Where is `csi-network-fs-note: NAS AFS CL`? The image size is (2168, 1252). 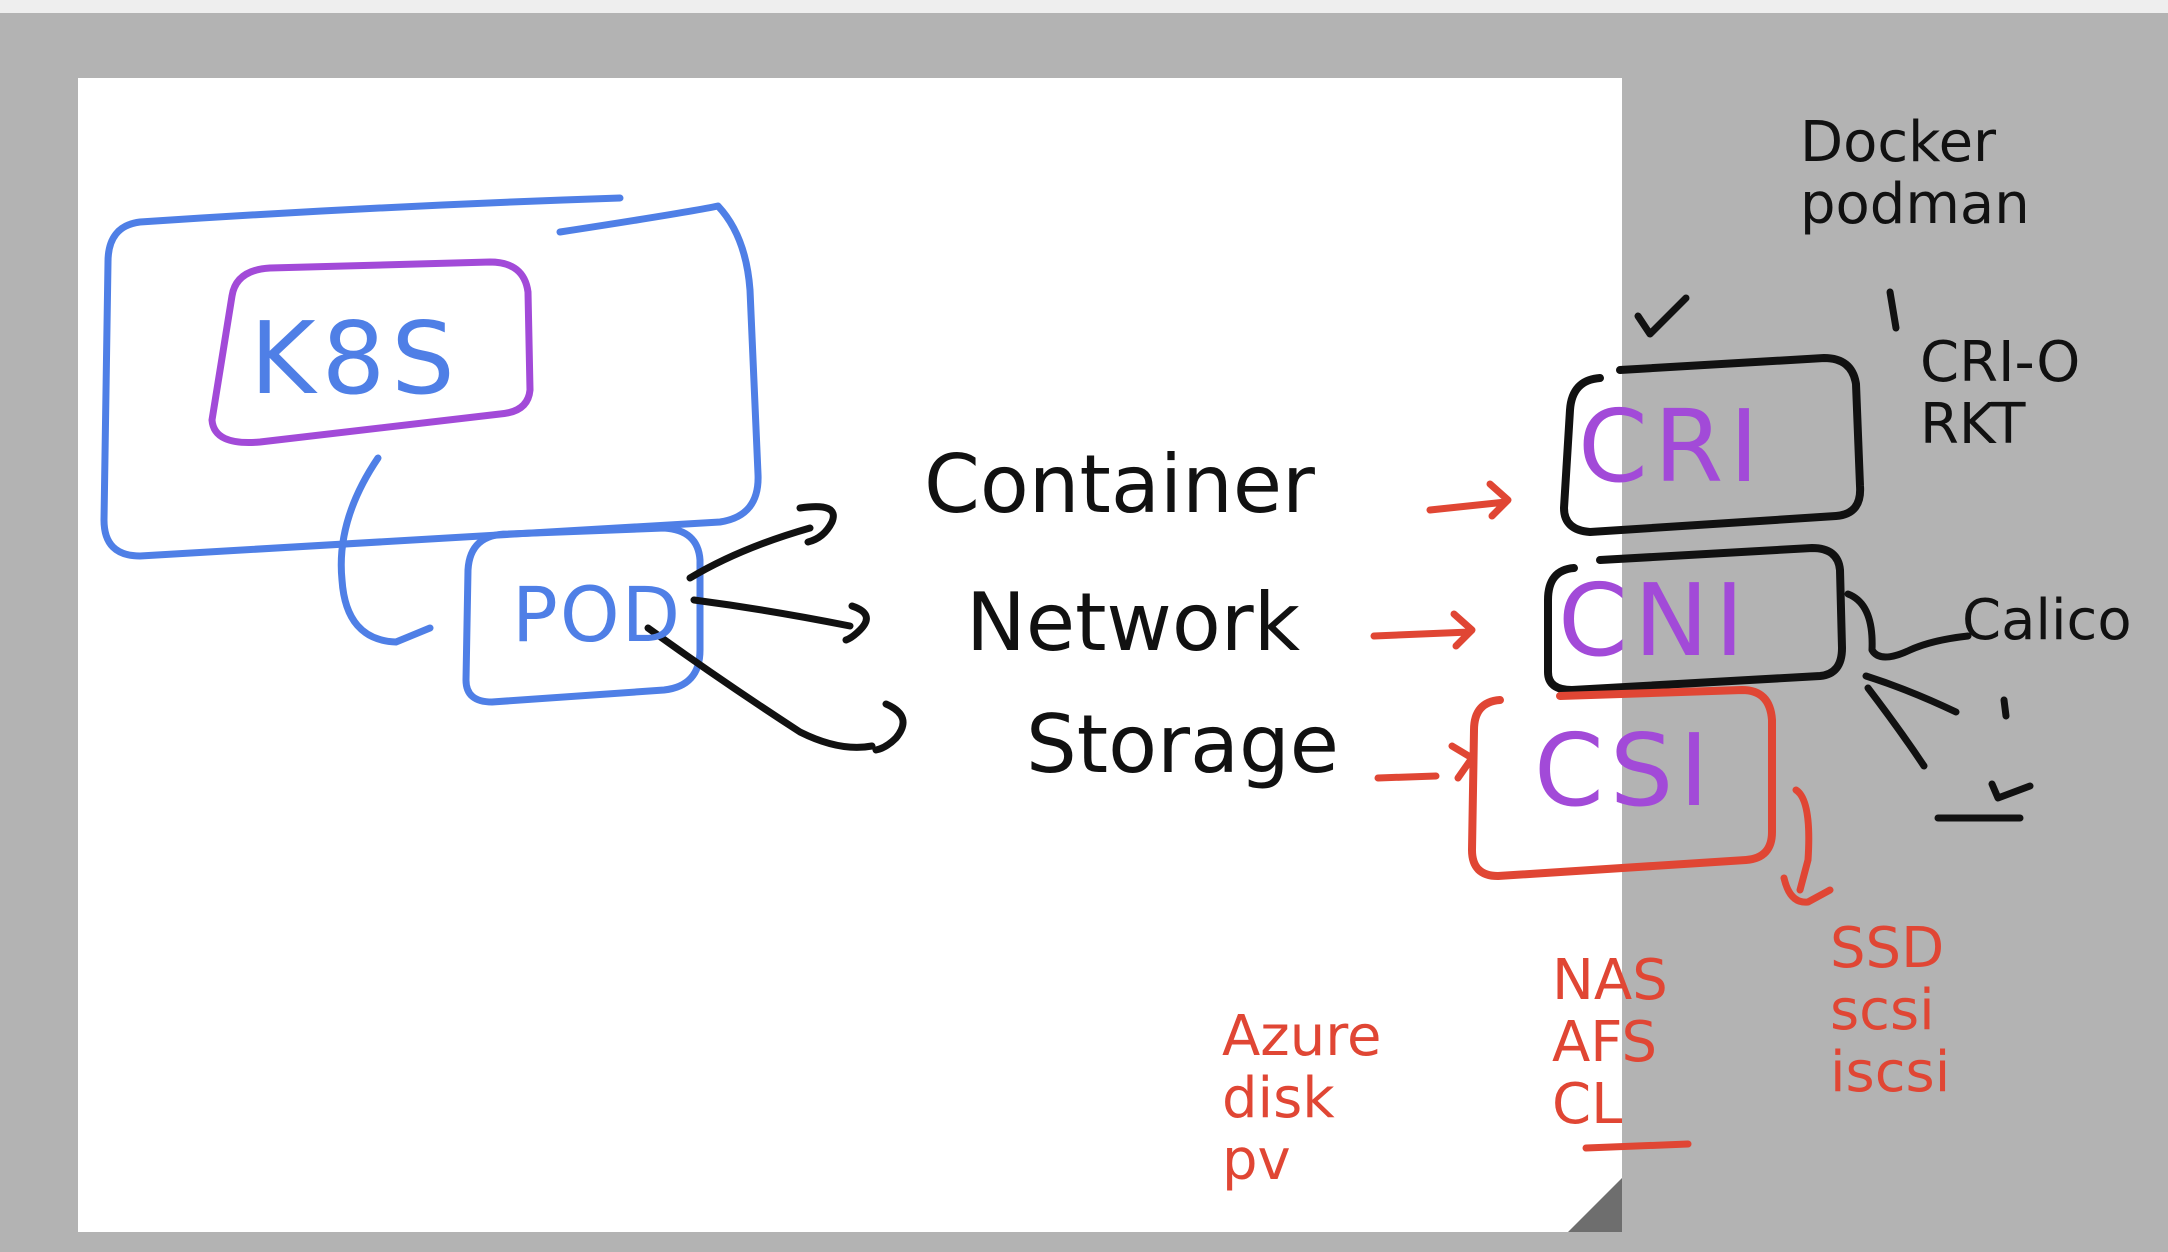
csi-network-fs-note: NAS AFS CL is located at coordinates (1610, 1042).